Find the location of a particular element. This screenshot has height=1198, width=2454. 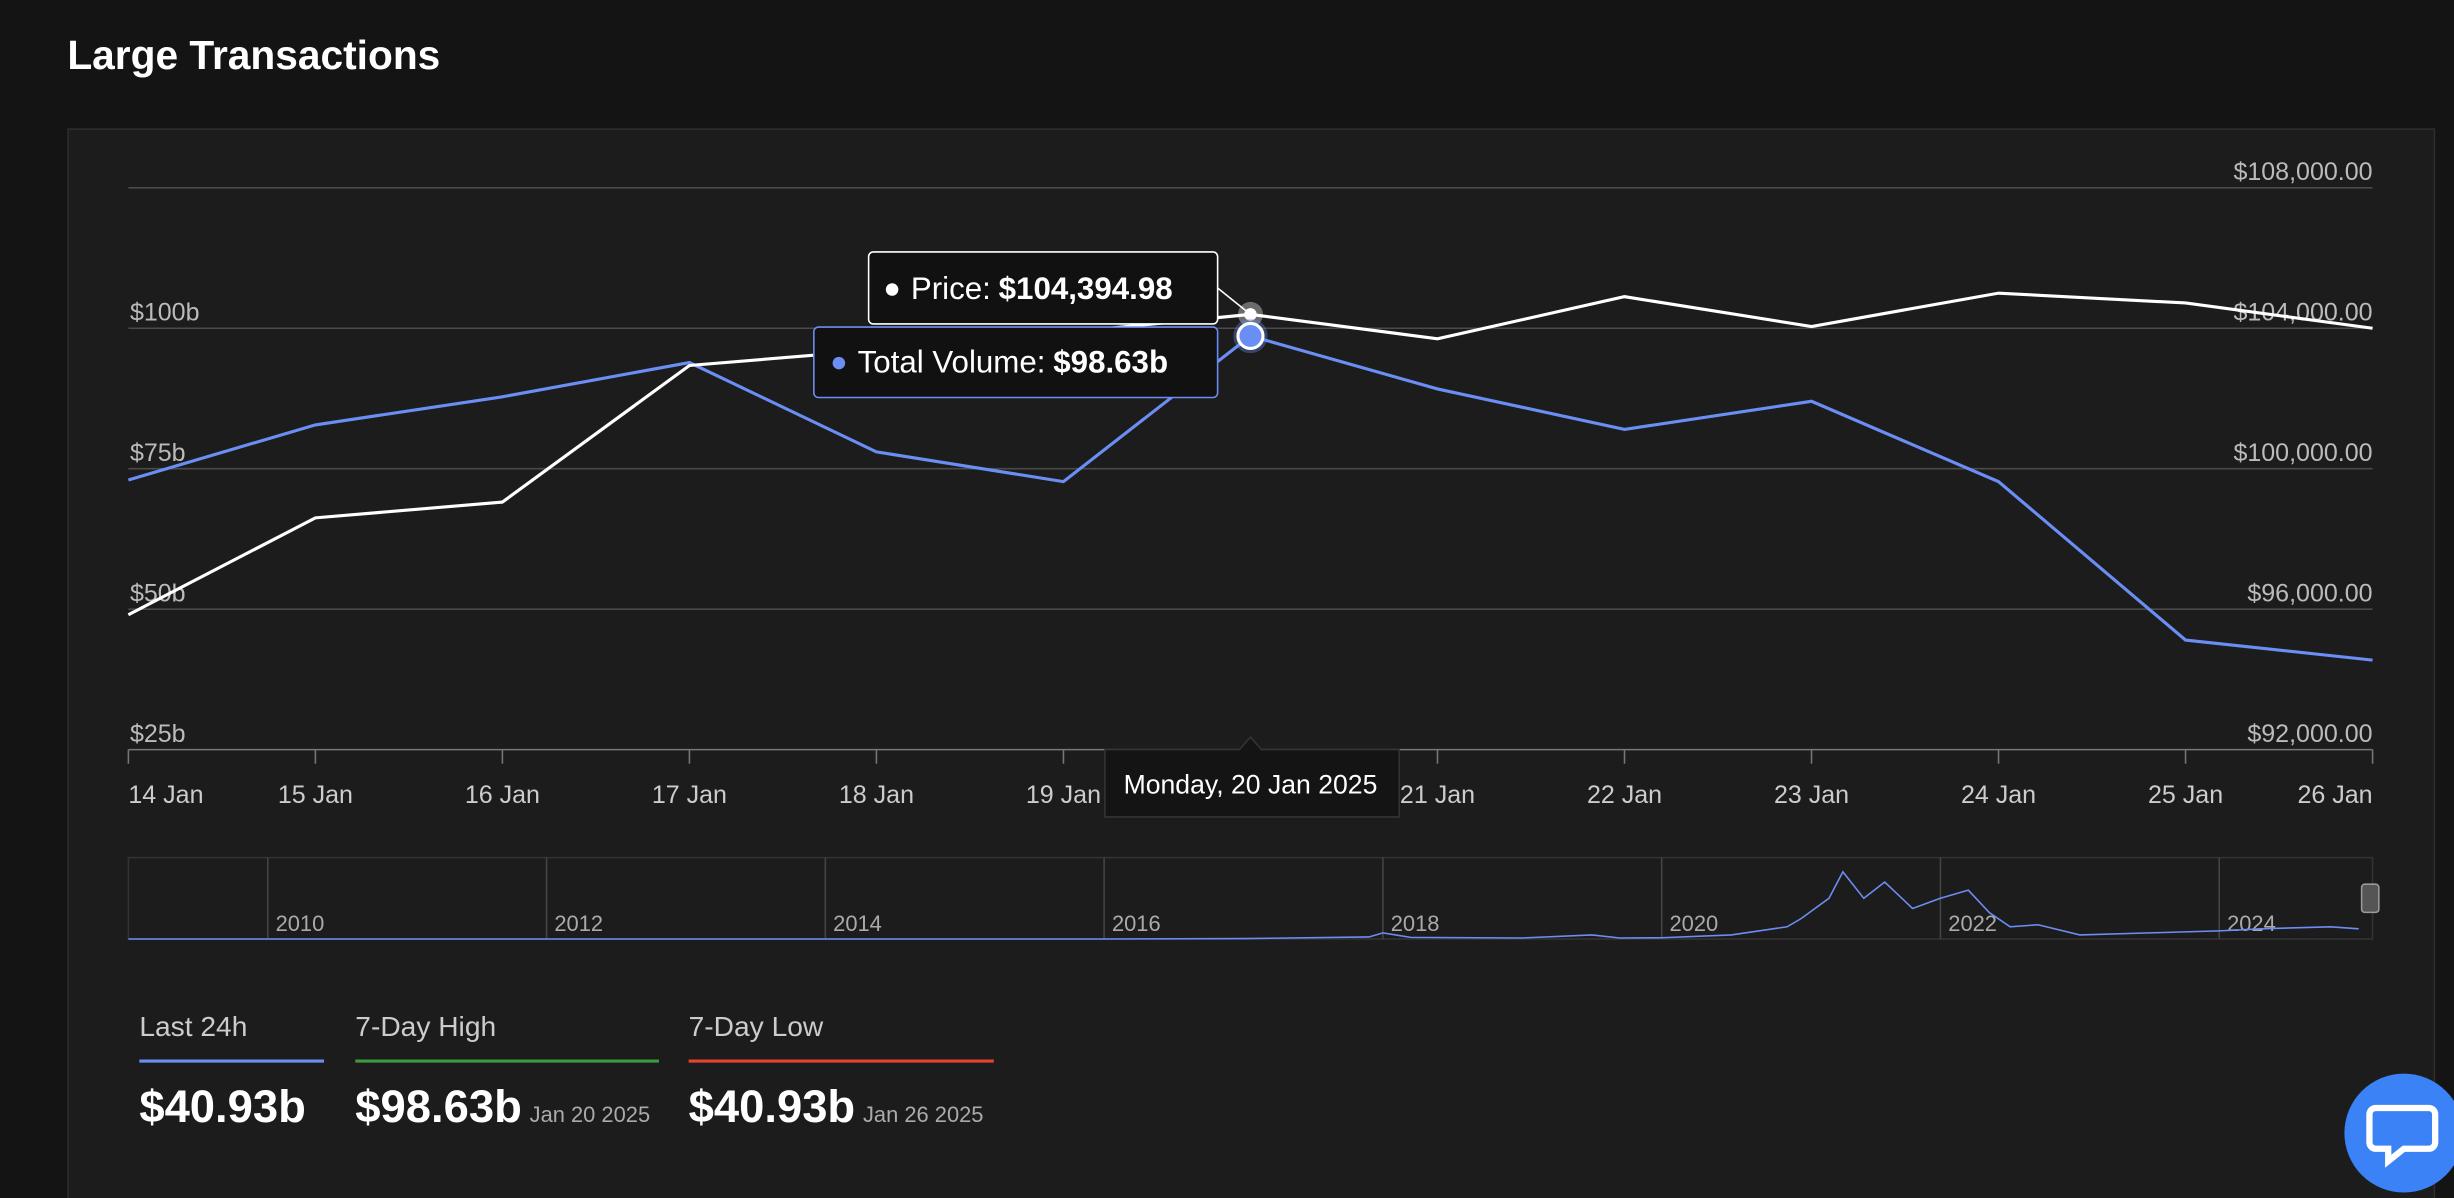

navigator-line is located at coordinates (1243, 905).